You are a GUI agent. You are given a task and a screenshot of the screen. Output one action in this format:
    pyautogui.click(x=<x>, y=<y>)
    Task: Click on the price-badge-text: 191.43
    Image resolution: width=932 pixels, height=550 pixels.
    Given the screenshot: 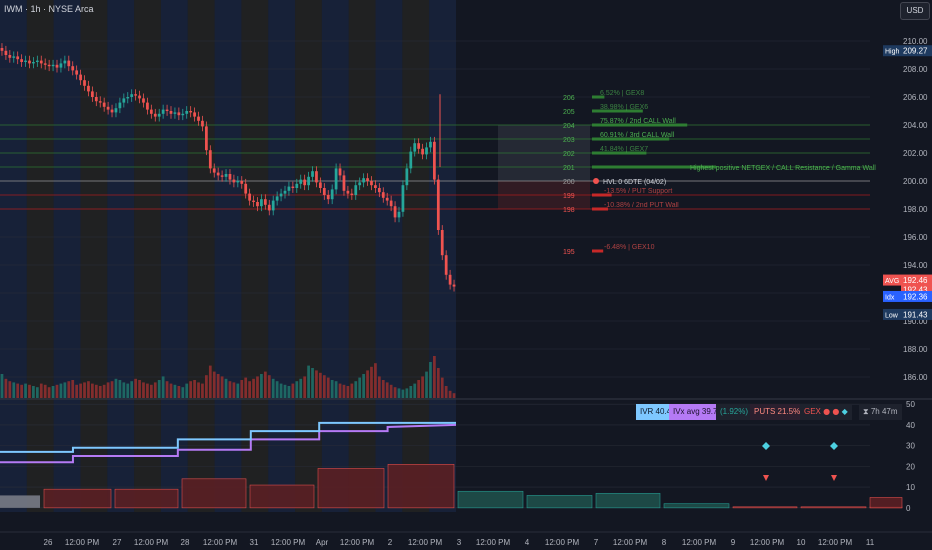 What is the action you would take?
    pyautogui.click(x=915, y=314)
    